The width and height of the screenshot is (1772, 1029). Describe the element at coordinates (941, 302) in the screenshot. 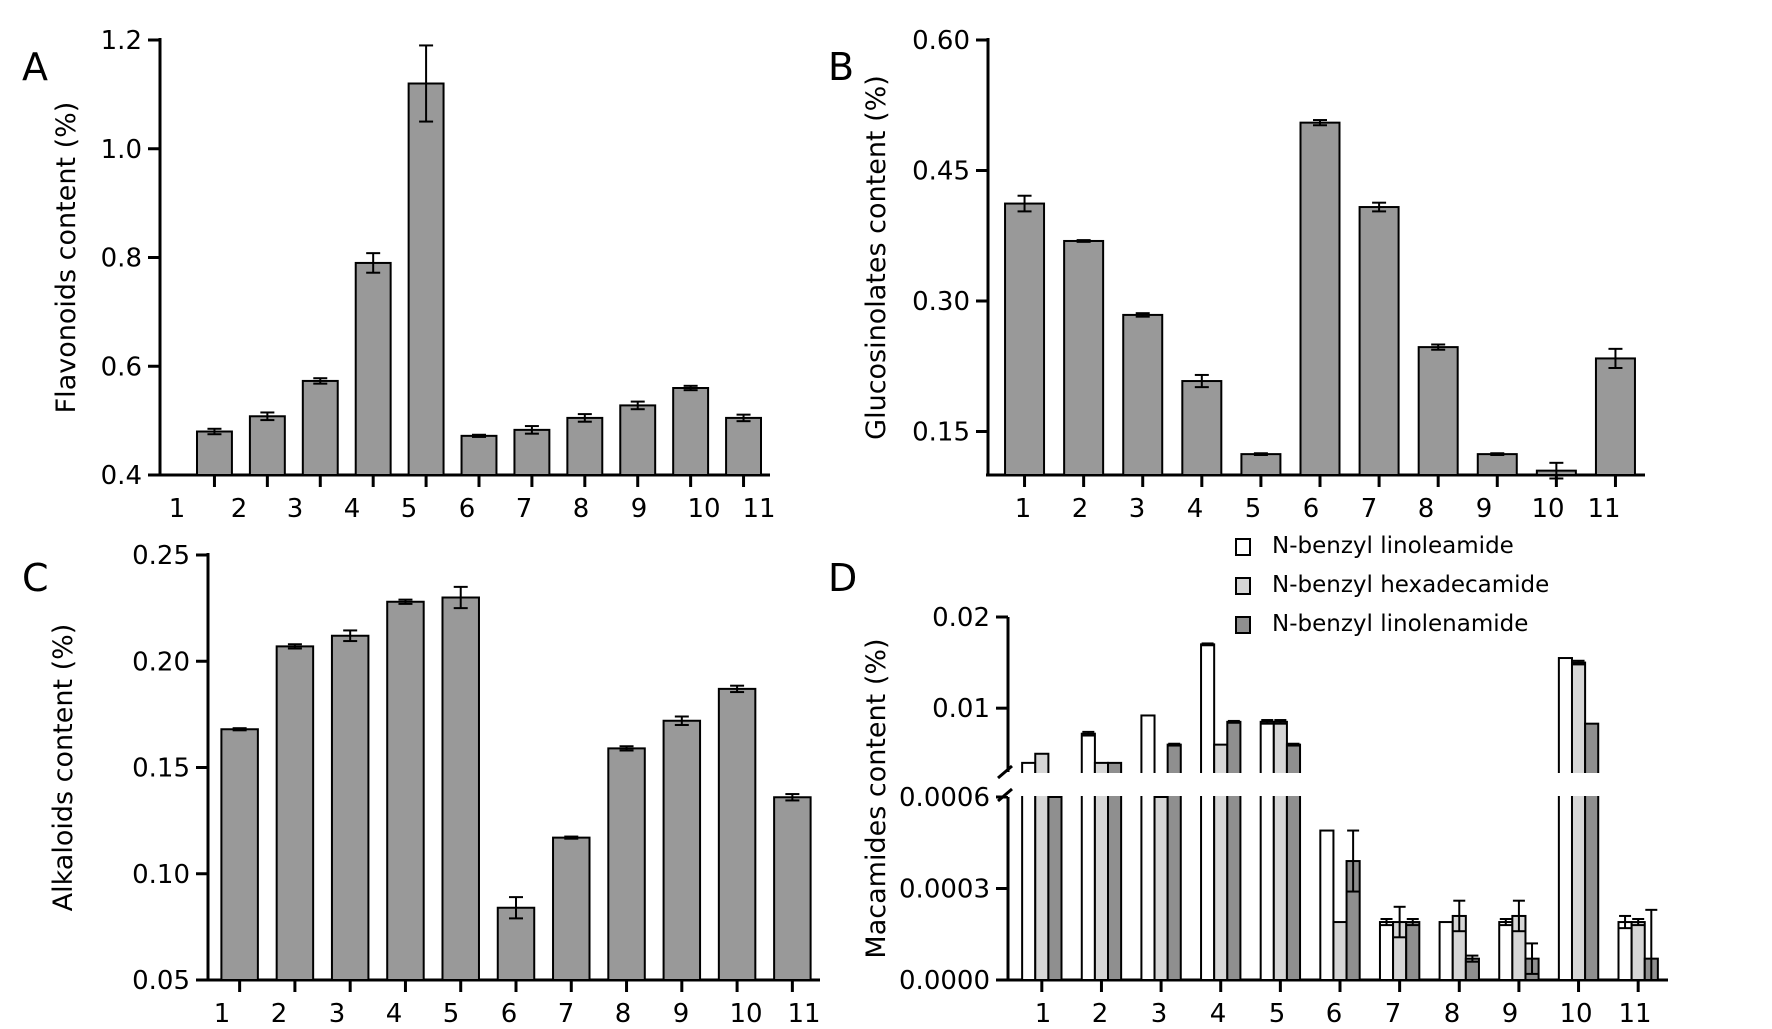

I see `y-tick-label: 0.30` at that location.